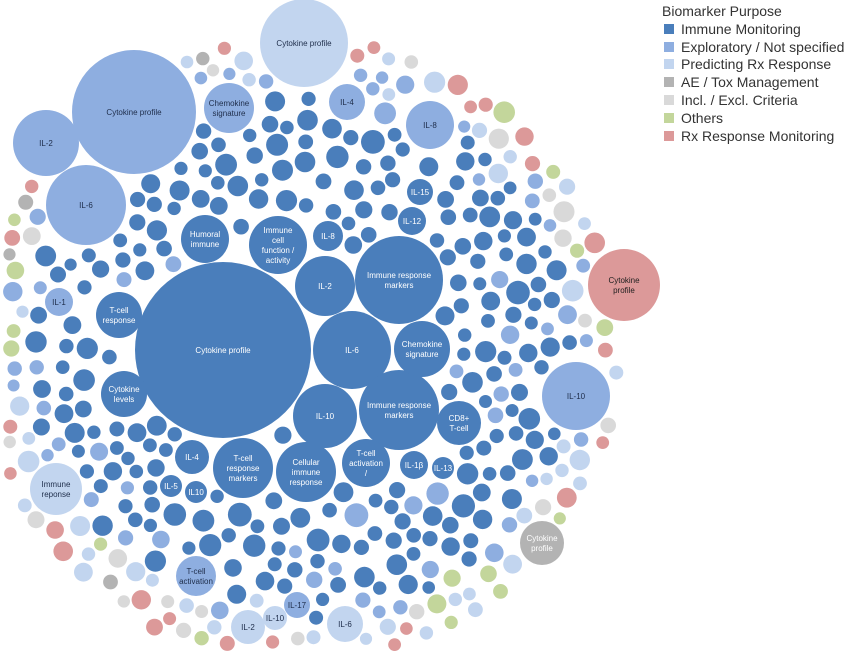  What do you see at coordinates (275, 618) in the screenshot?
I see `bubble-label: IL-10` at bounding box center [275, 618].